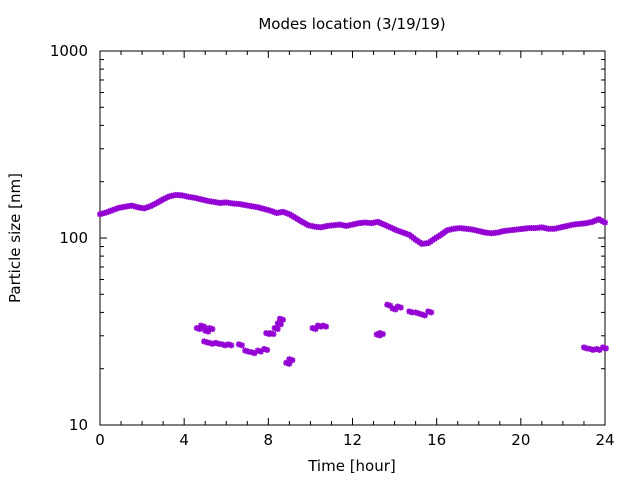 The image size is (640, 480). Describe the element at coordinates (352, 440) in the screenshot. I see `x-tick-label: 12` at that location.